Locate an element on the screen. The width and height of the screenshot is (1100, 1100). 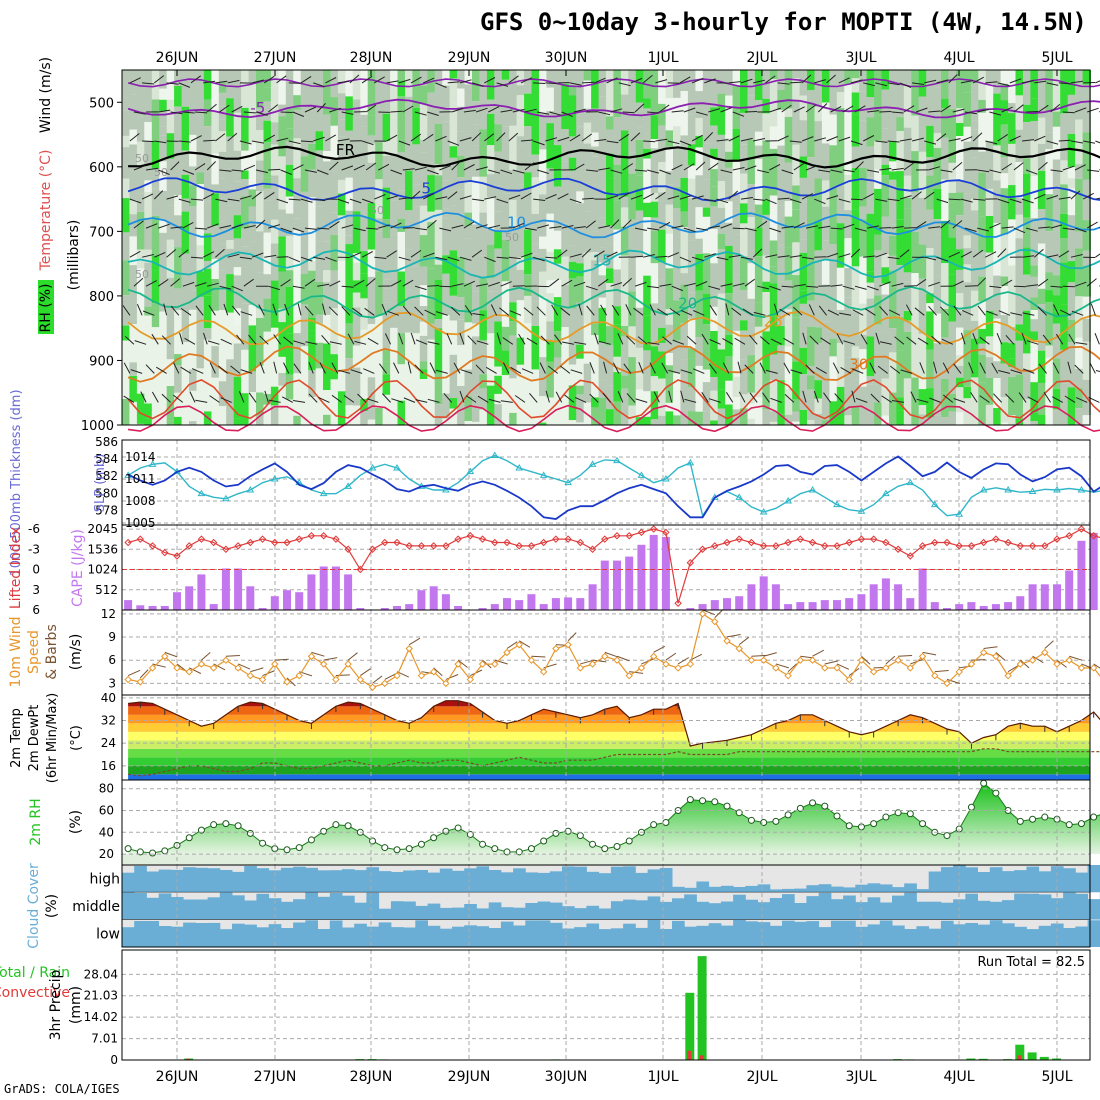
cape-tick-label: 1024 is located at coordinates (102, 570).